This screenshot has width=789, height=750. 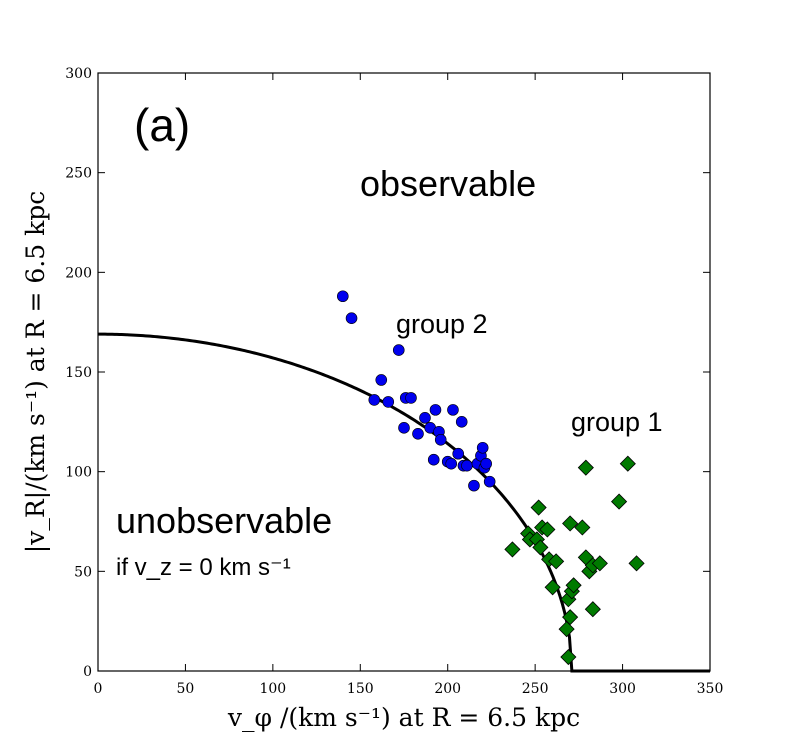 What do you see at coordinates (36, 372) in the screenshot?
I see `y-axis-label: |v_R|/(km s⁻¹) at R = 6.5 kpc` at bounding box center [36, 372].